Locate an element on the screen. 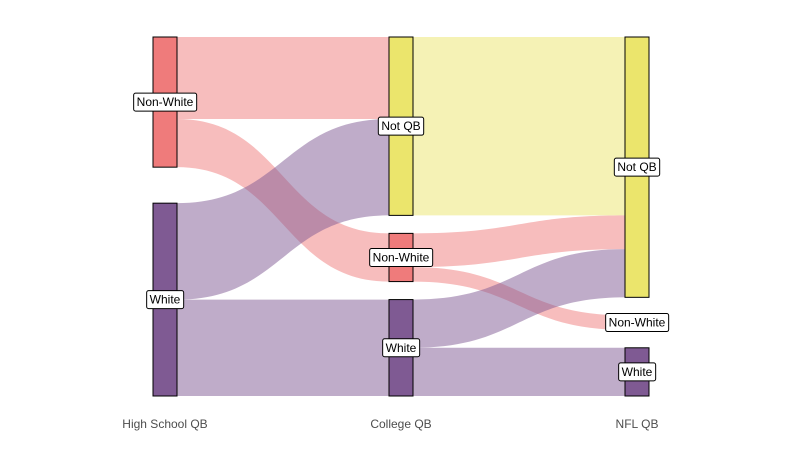 The height and width of the screenshot is (450, 798). stratum-label-nfl_white: White is located at coordinates (637, 372).